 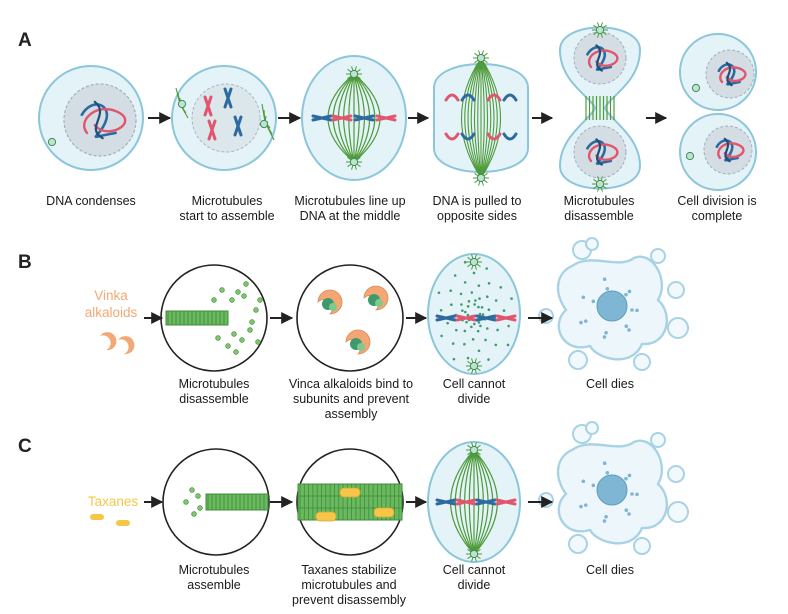 What do you see at coordinates (718, 112) in the screenshot?
I see `cell-daughters` at bounding box center [718, 112].